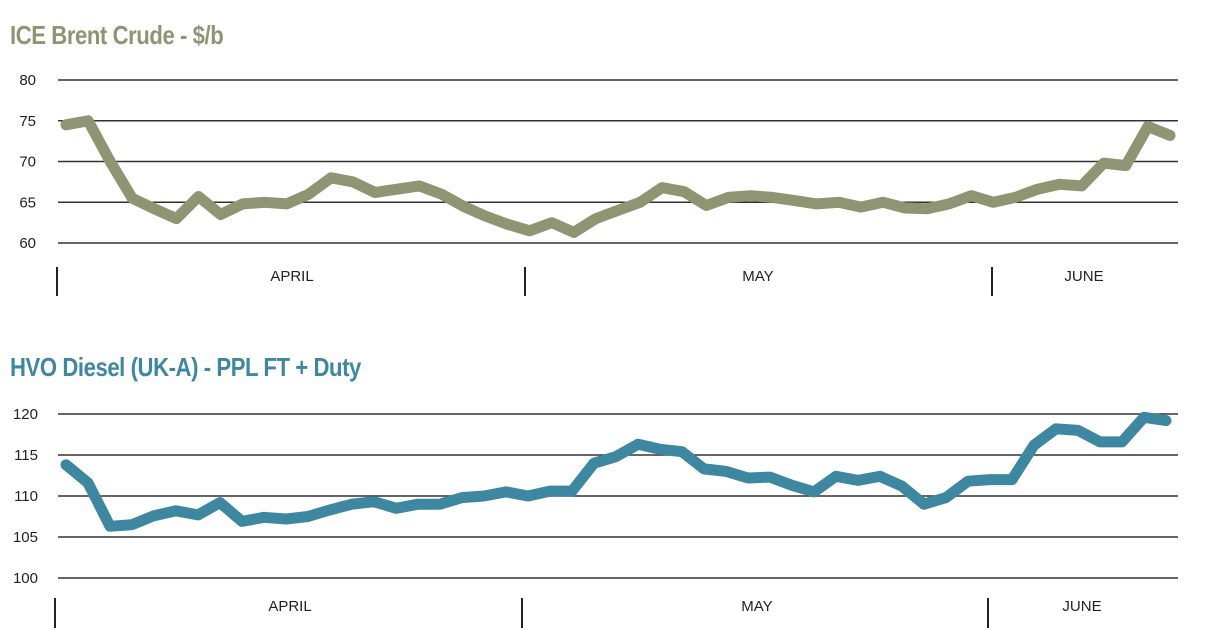  I want to click on chart-title: HVO Diesel (UK-A) - PPL FT + Duty, so click(185, 367).